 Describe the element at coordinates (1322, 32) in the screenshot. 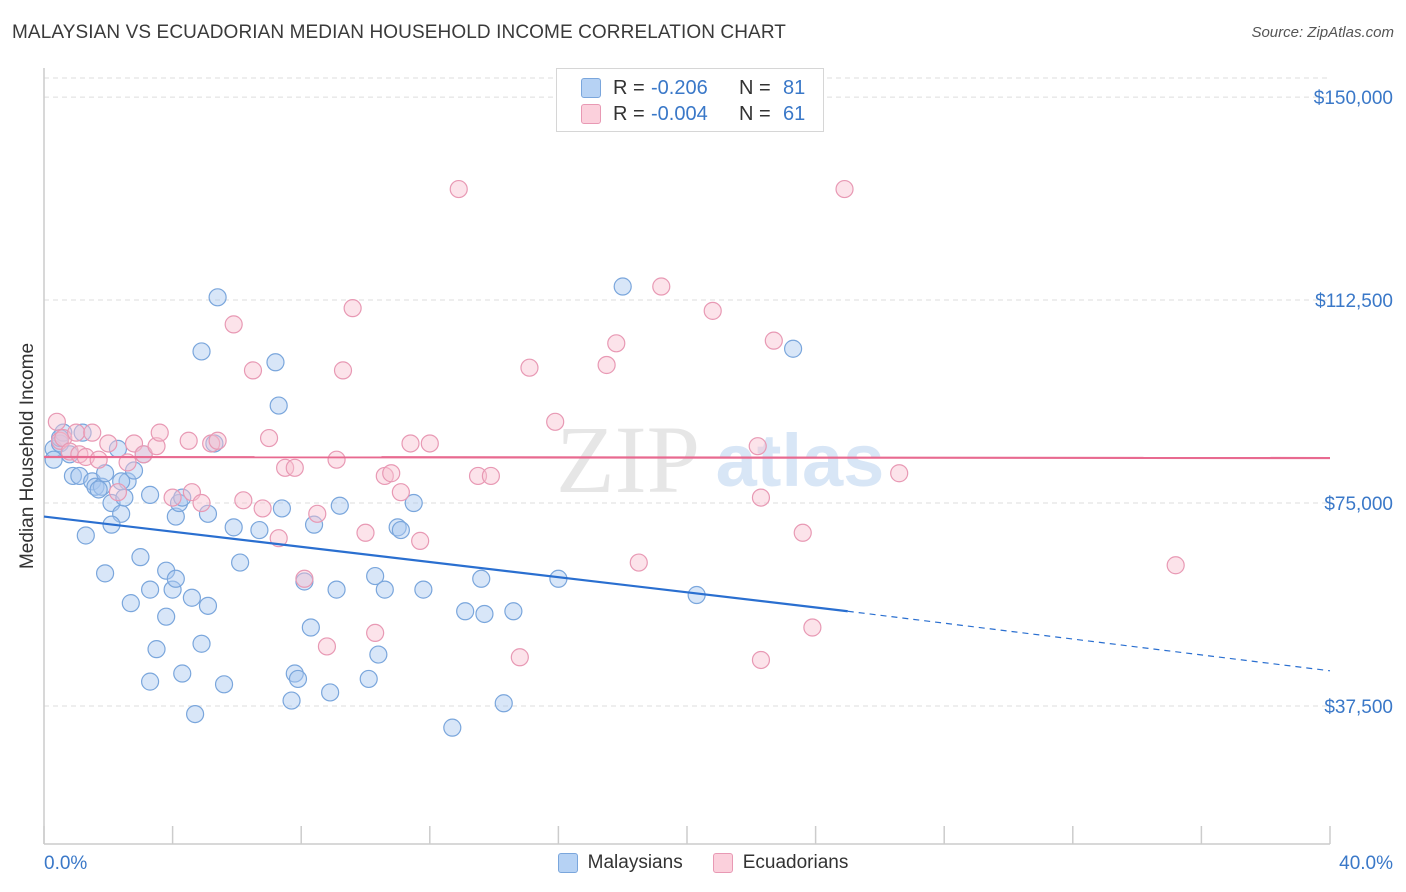

I see `source-credit: Source: ZipAtlas.com` at that location.